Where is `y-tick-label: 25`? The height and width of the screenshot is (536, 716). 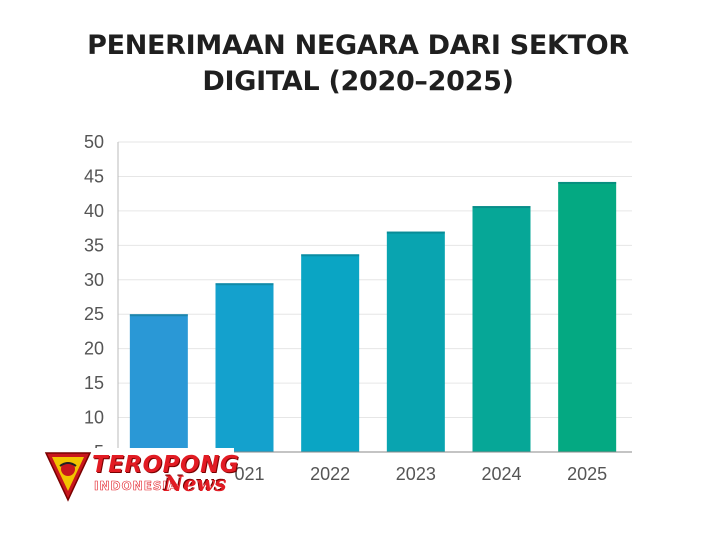
y-tick-label: 25 is located at coordinates (94, 314).